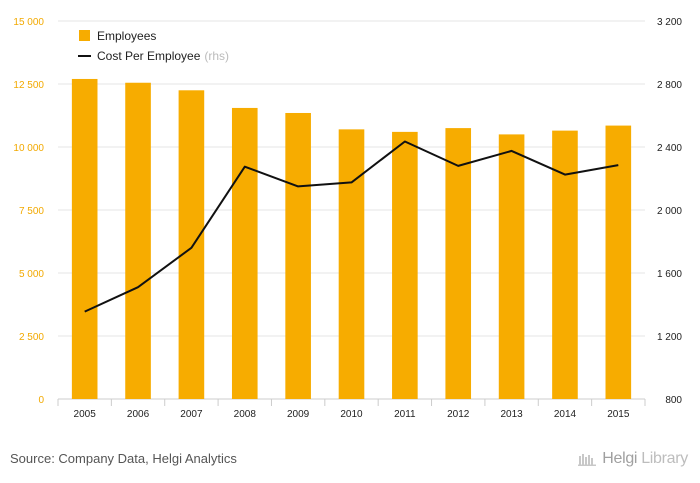 This screenshot has width=700, height=483. Describe the element at coordinates (138, 414) in the screenshot. I see `x-tick-label: 2006` at that location.